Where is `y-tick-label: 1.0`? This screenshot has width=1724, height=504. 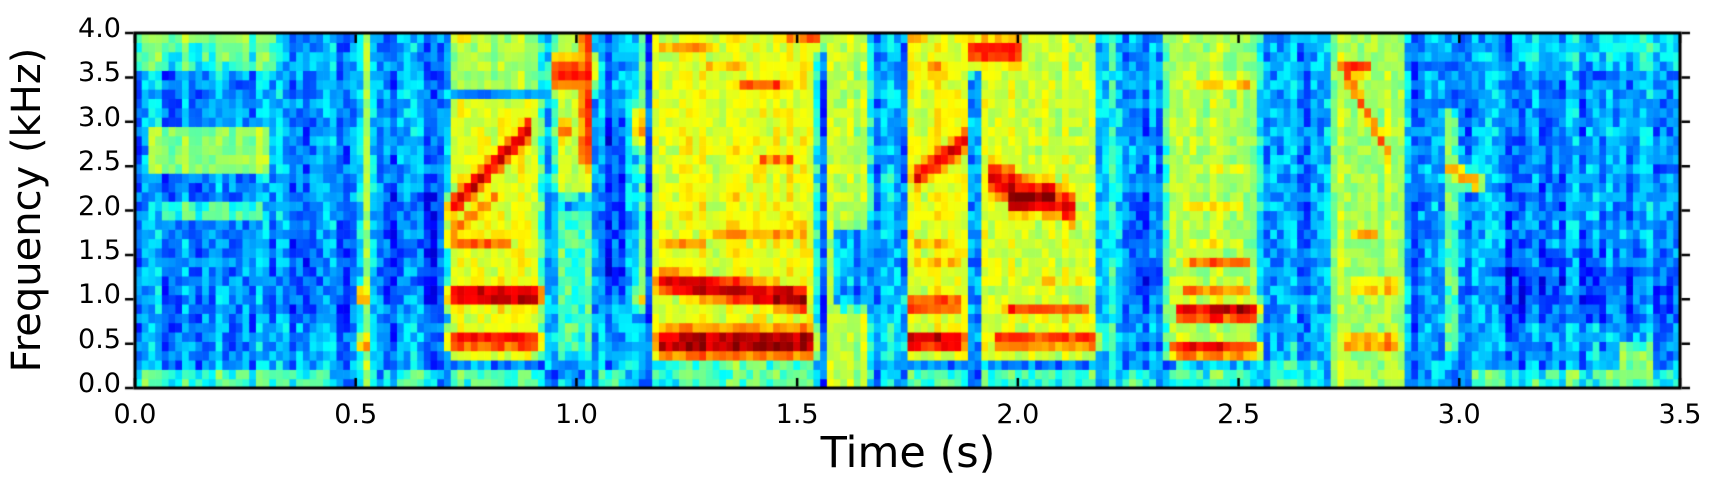
y-tick-label: 1.0 is located at coordinates (99, 295).